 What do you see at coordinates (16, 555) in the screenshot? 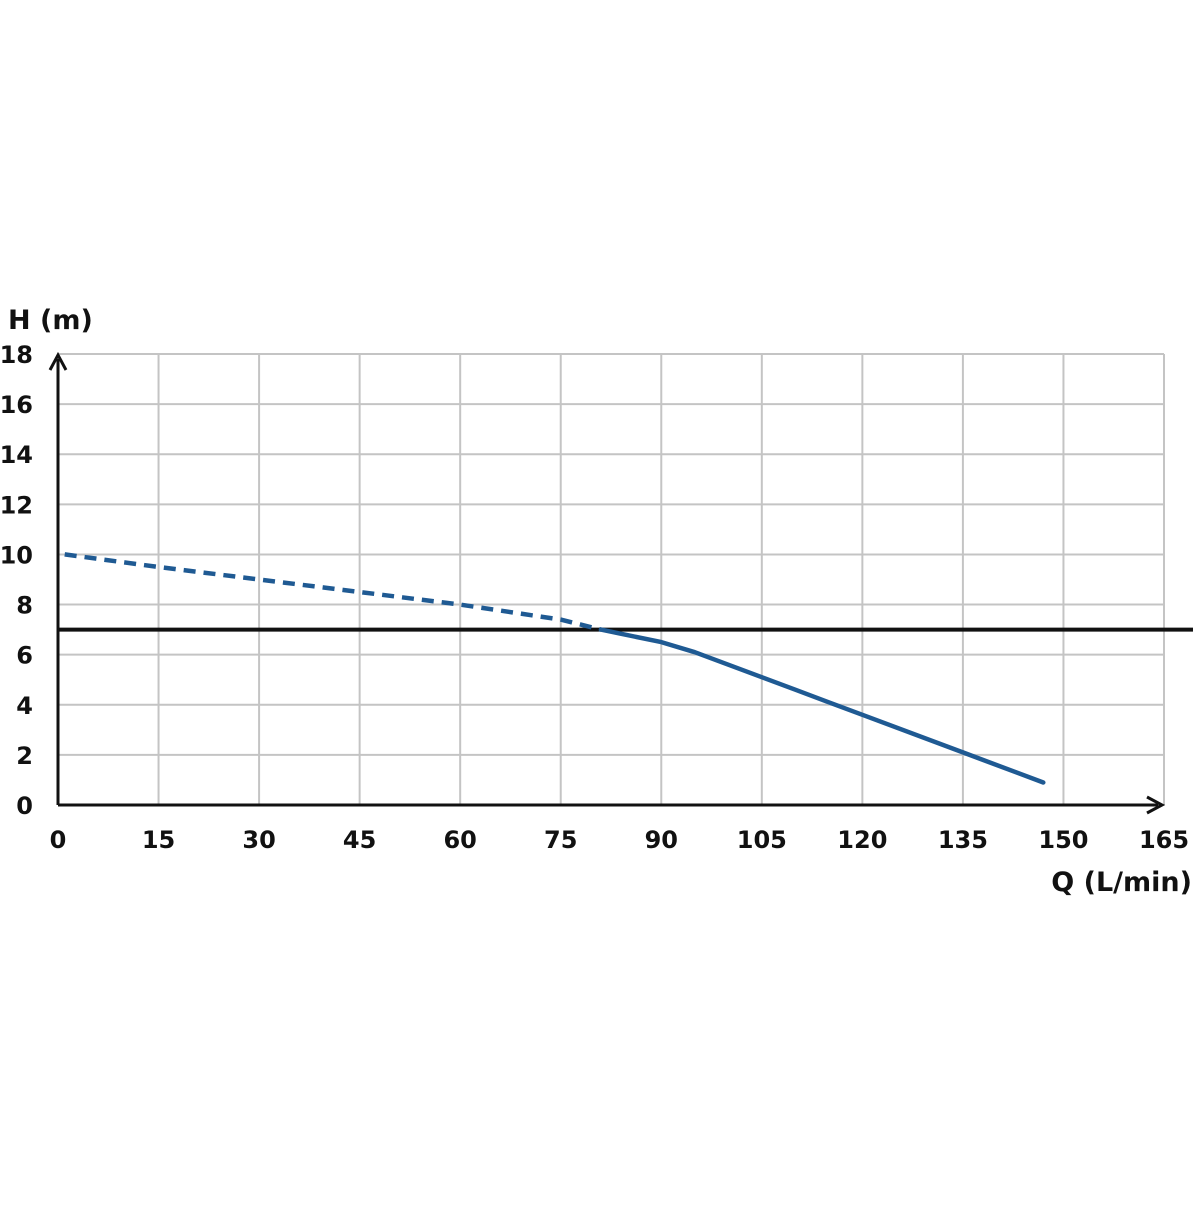
I see `y-tick-label: 10` at bounding box center [16, 555].